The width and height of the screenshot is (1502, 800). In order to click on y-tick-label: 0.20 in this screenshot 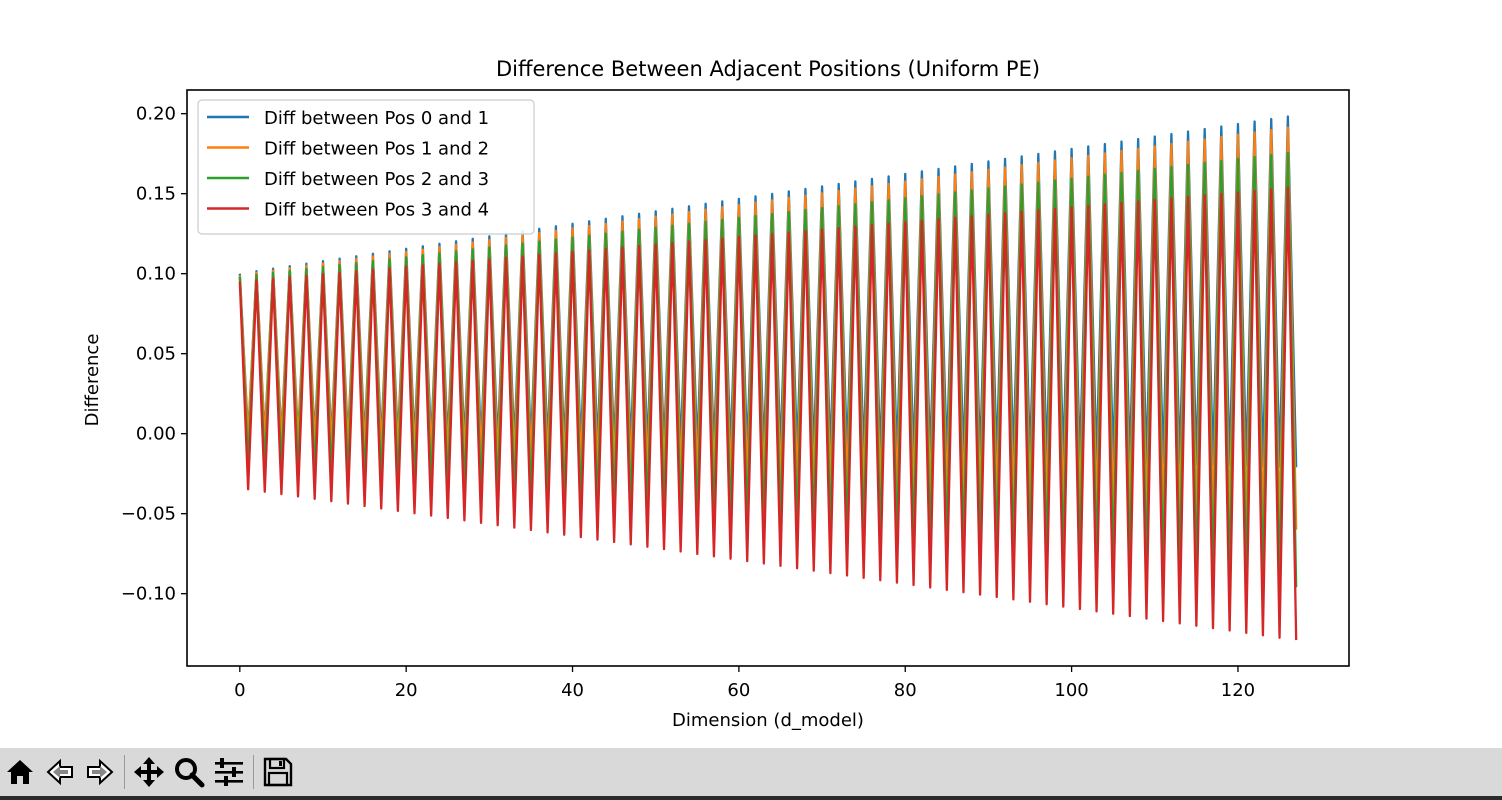, I will do `click(156, 114)`.